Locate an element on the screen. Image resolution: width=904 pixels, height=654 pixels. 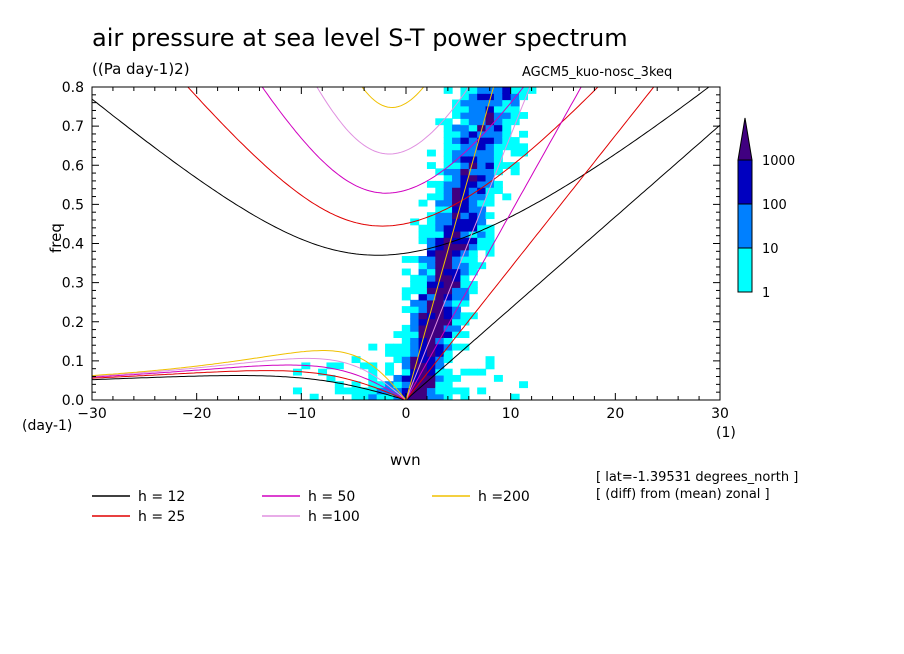
x-tick-label: −30 is located at coordinates (92, 414).